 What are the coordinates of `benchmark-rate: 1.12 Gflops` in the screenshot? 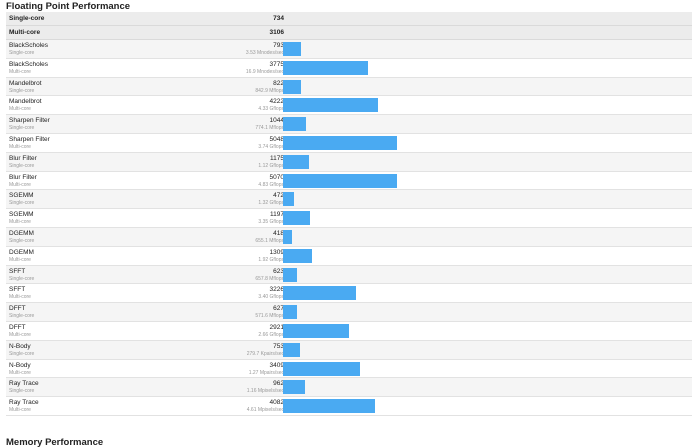 It's located at (271, 165).